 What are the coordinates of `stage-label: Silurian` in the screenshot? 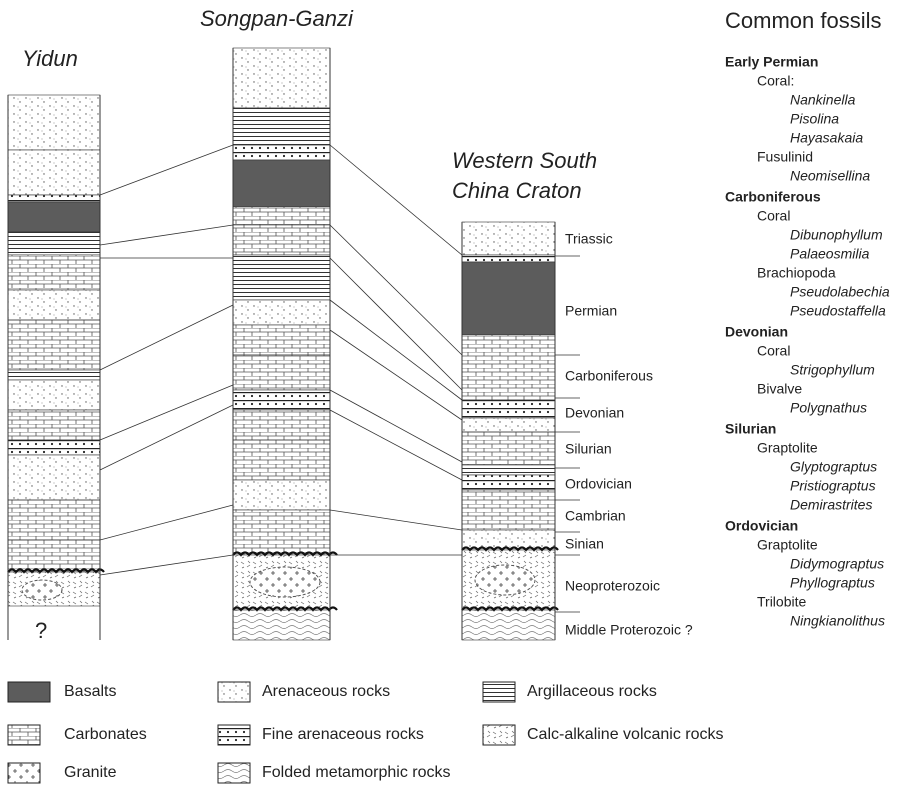 It's located at (588, 449).